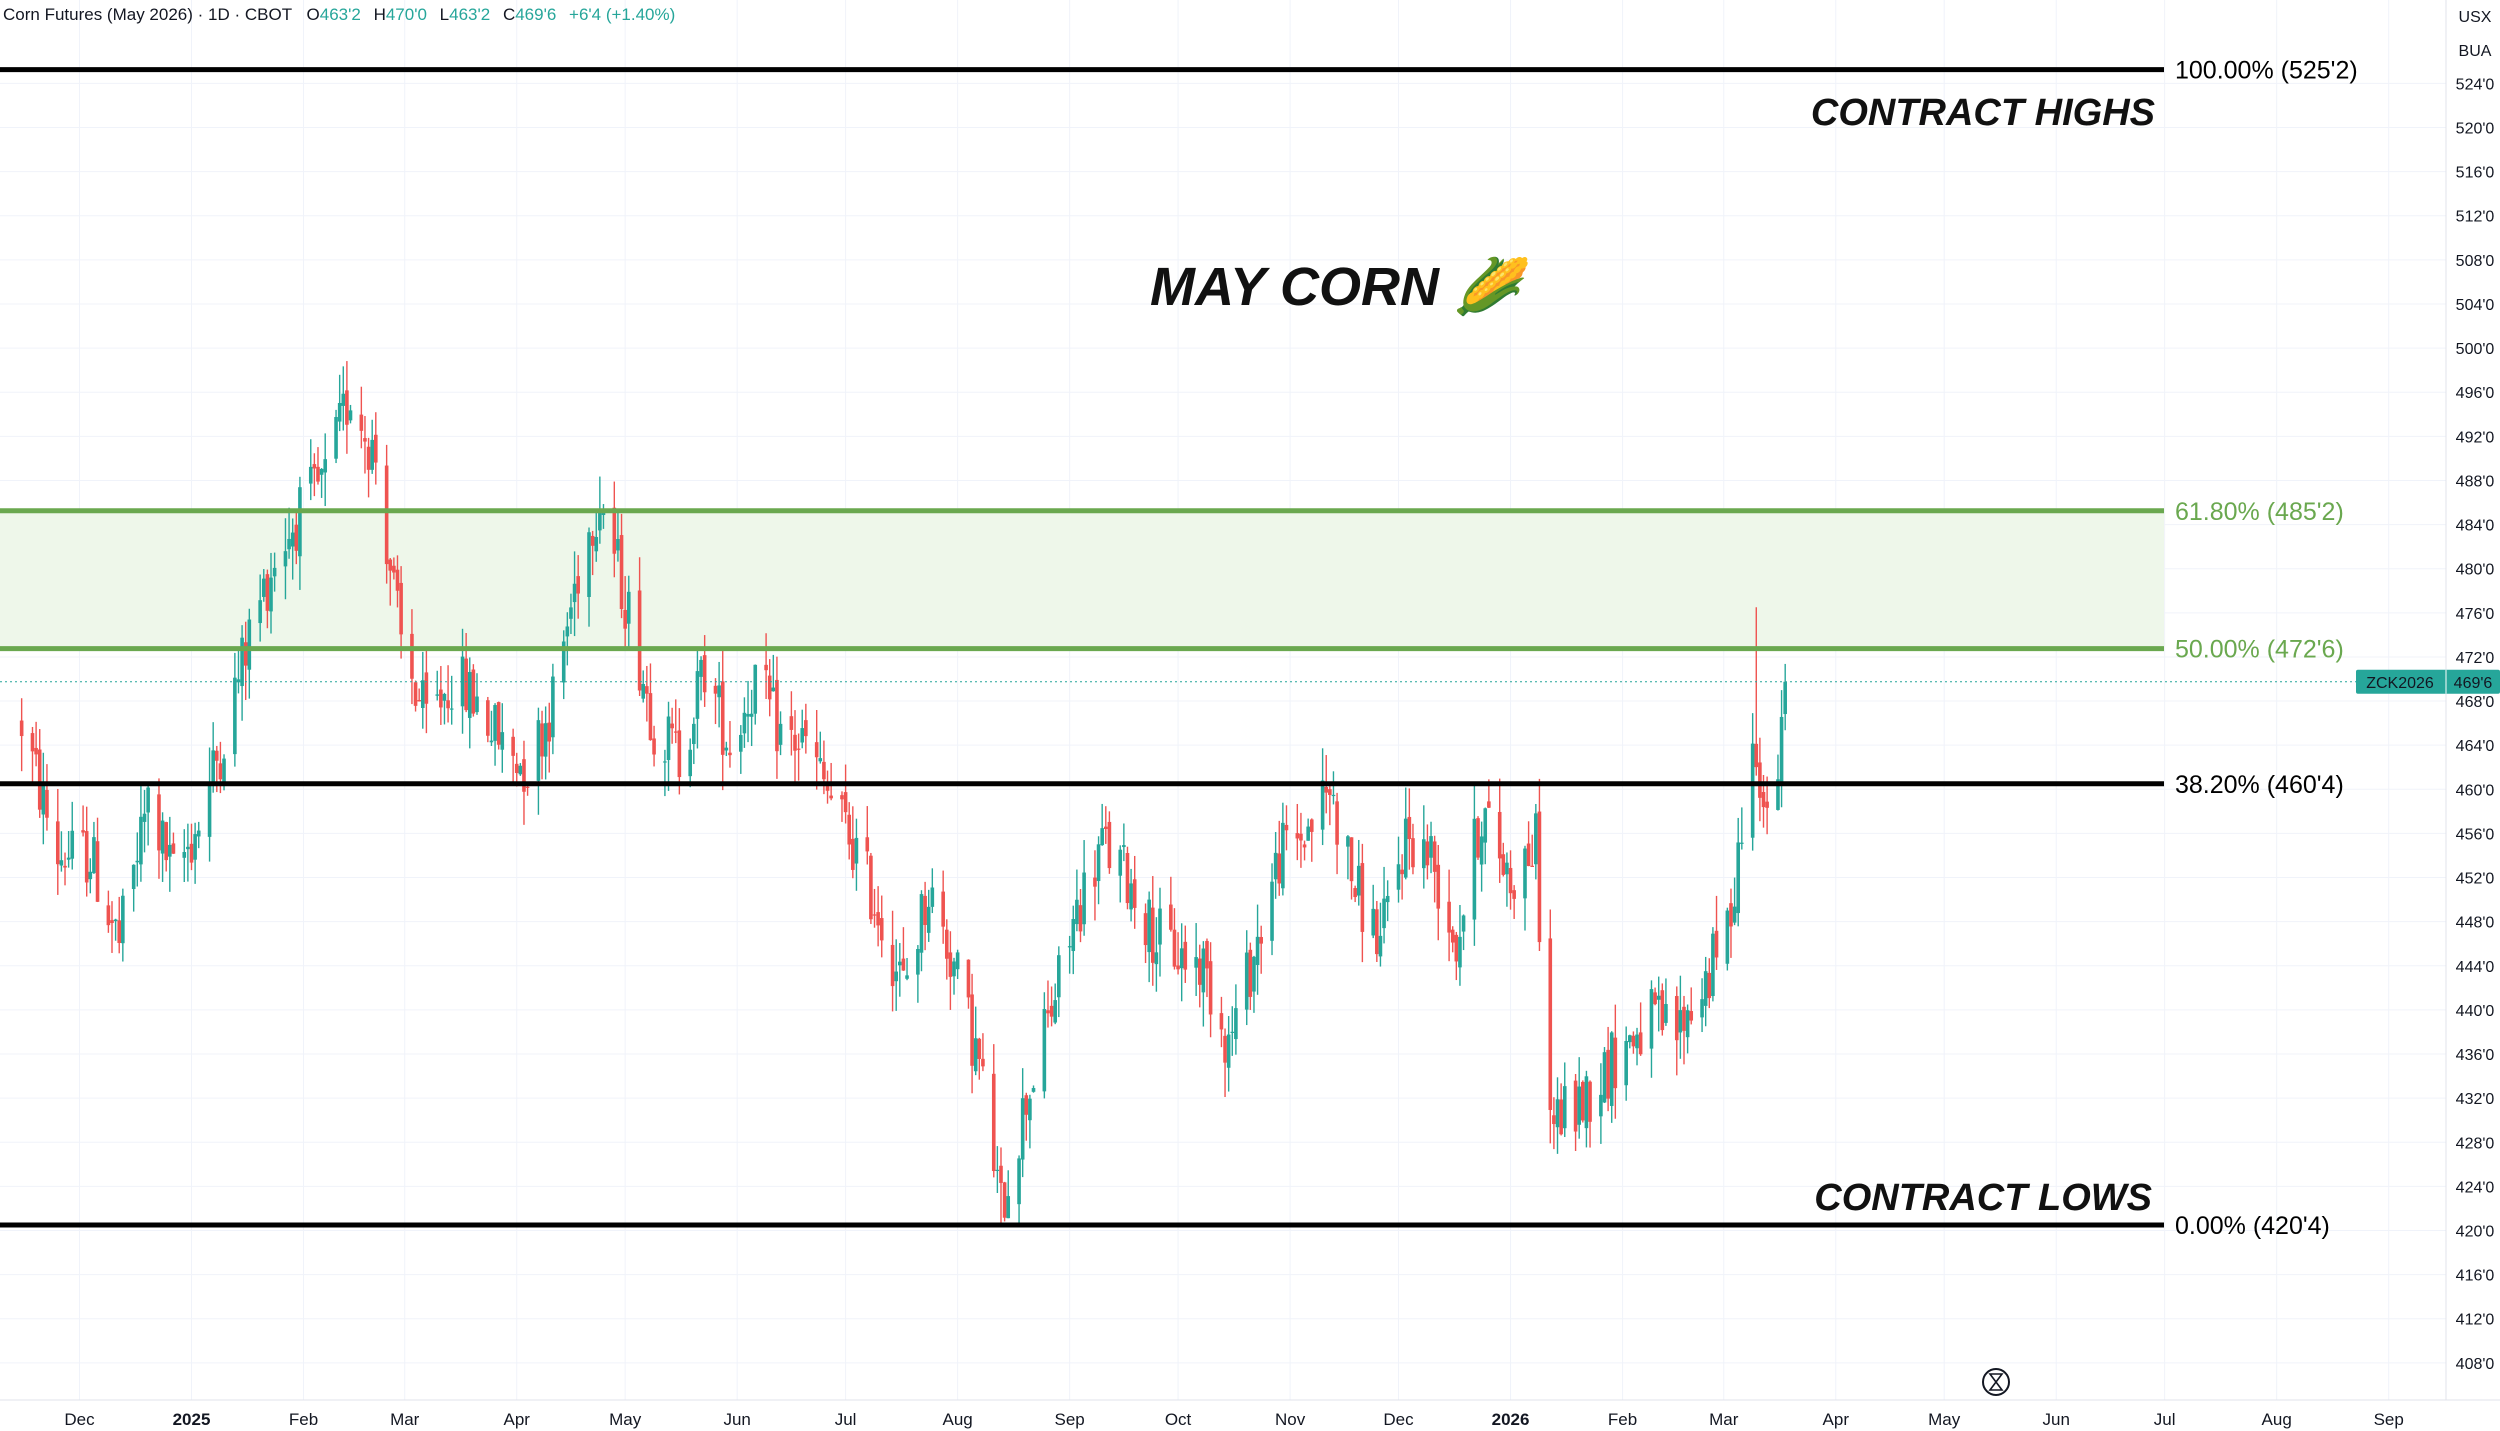  I want to click on y-tick-label: 472'0, so click(2475, 658).